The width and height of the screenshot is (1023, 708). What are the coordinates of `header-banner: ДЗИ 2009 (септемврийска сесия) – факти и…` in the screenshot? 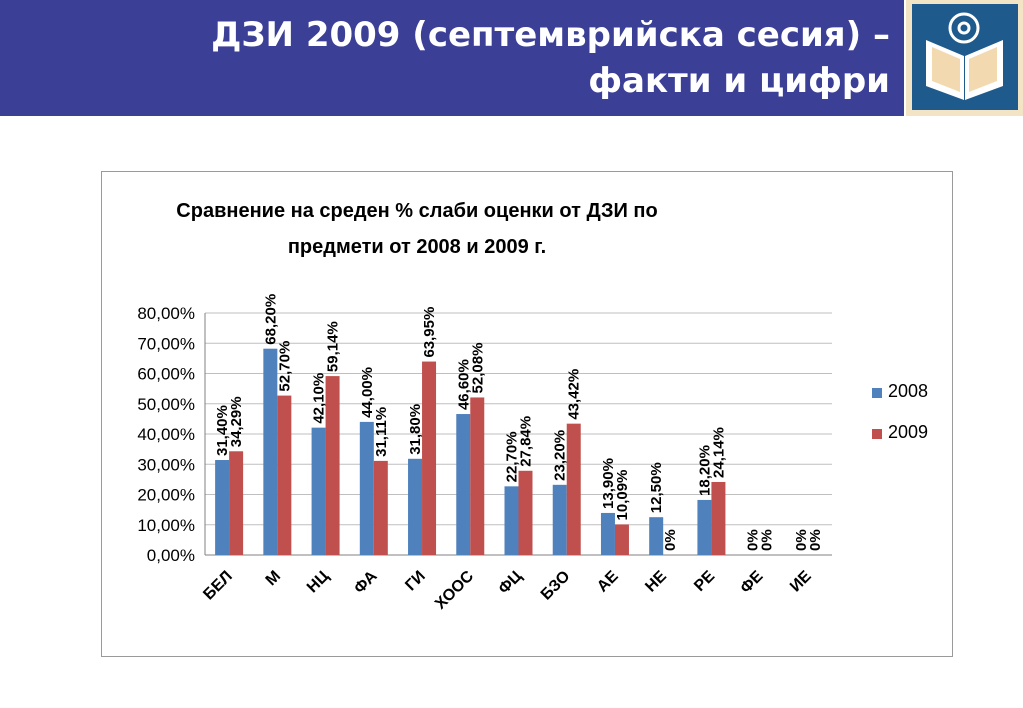 It's located at (452, 58).